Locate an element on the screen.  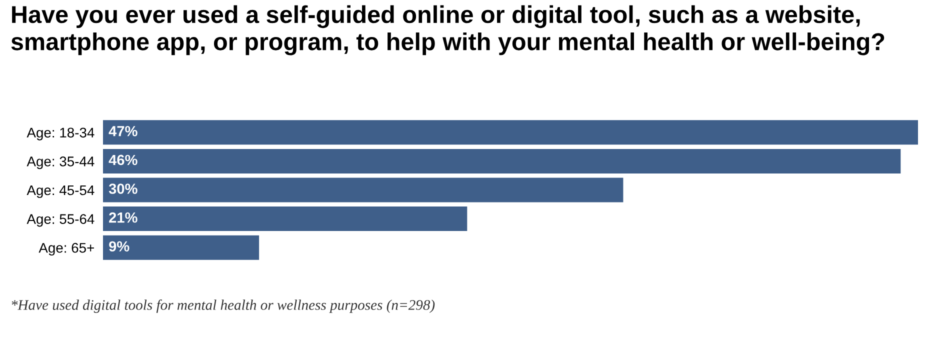
data-label: 47% is located at coordinates (123, 131).